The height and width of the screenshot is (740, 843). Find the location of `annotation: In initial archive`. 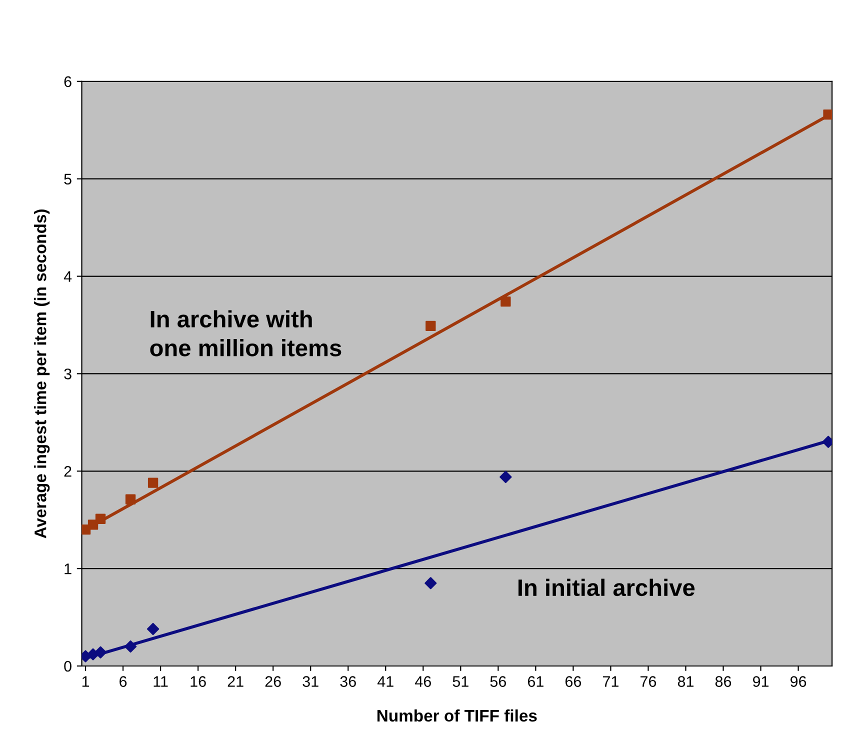

annotation: In initial archive is located at coordinates (606, 587).